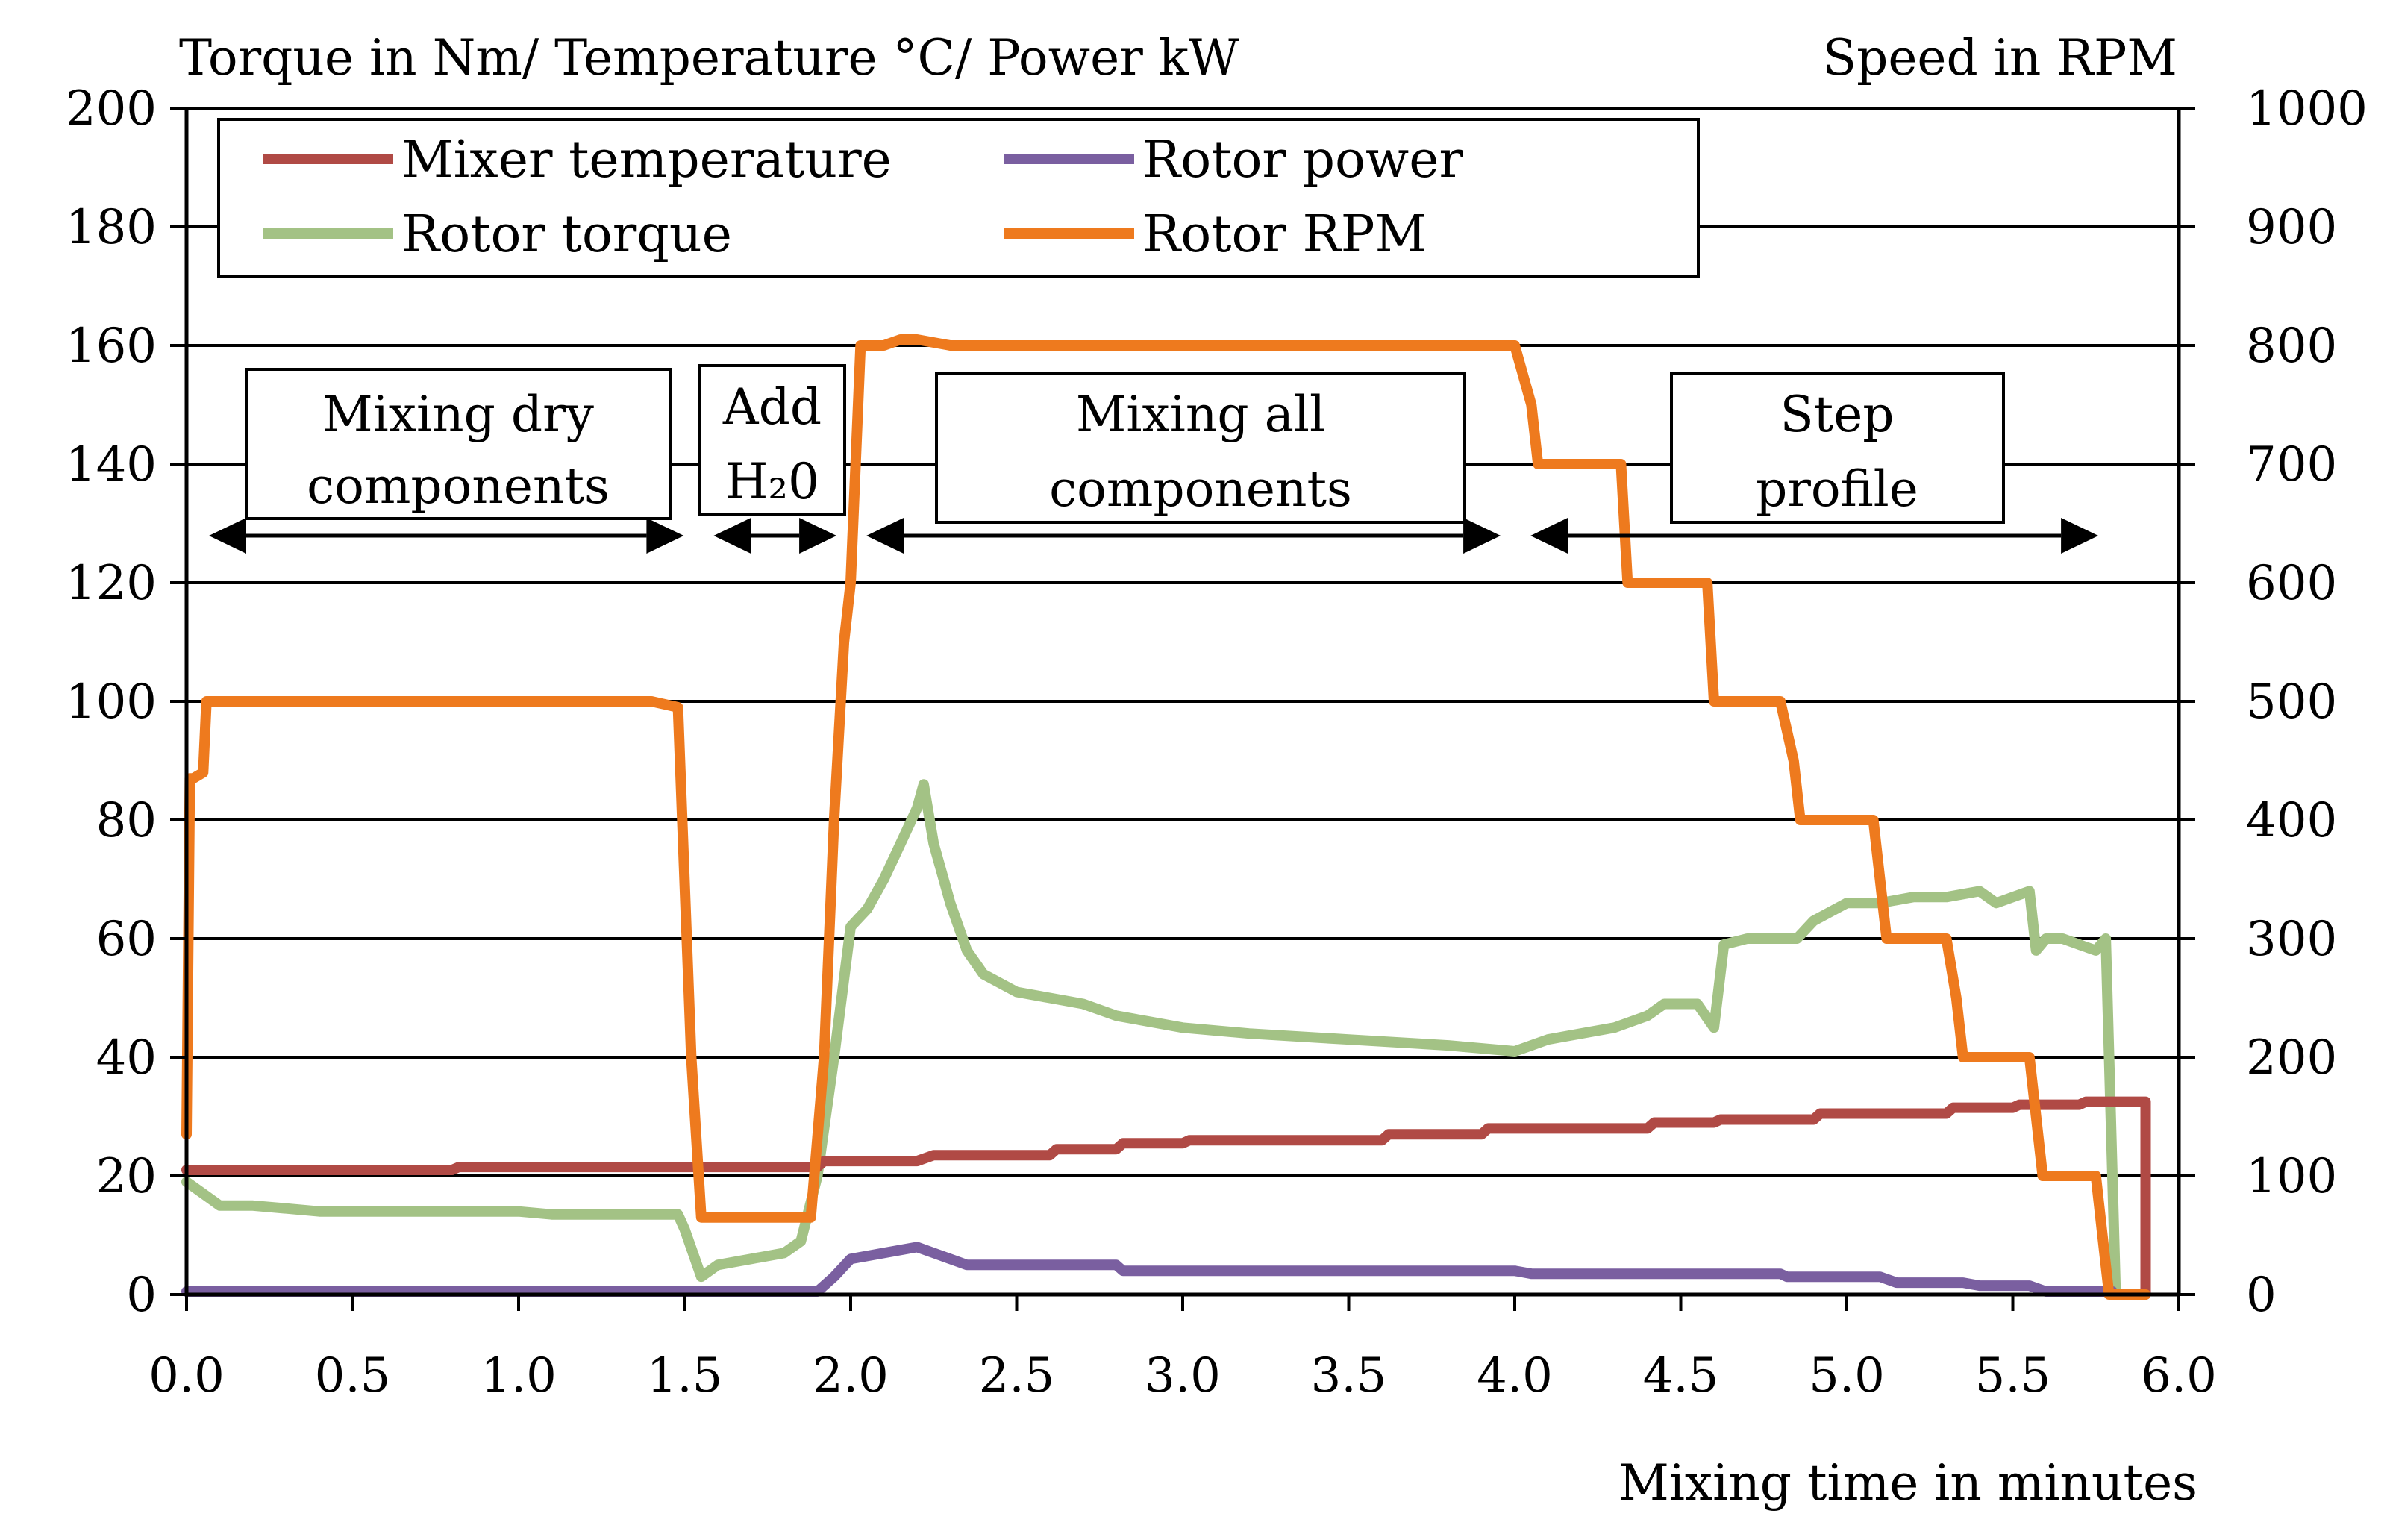 This screenshot has height=1540, width=2387. Describe the element at coordinates (2291, 346) in the screenshot. I see `right-tick-label: 800` at that location.